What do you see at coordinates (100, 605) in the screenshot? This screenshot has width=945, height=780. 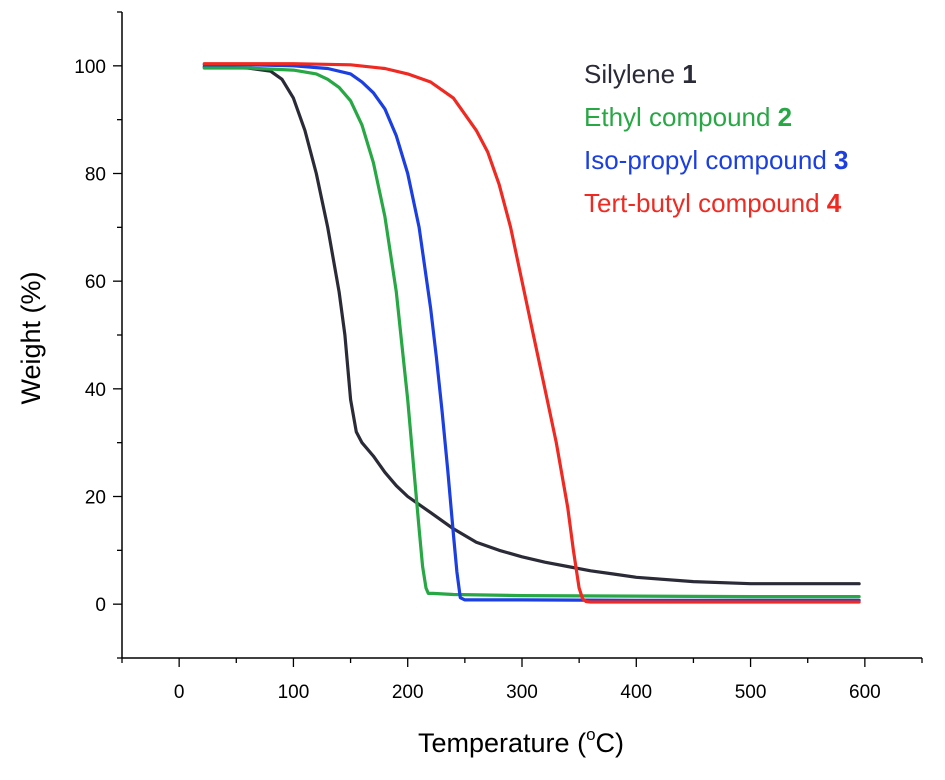 I see `y-tick-label: 0` at bounding box center [100, 605].